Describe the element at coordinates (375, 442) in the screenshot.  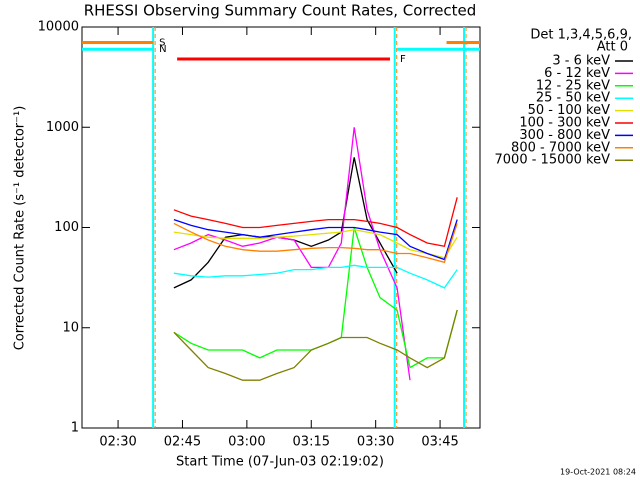
I see `x-tick-label: 03:30` at that location.